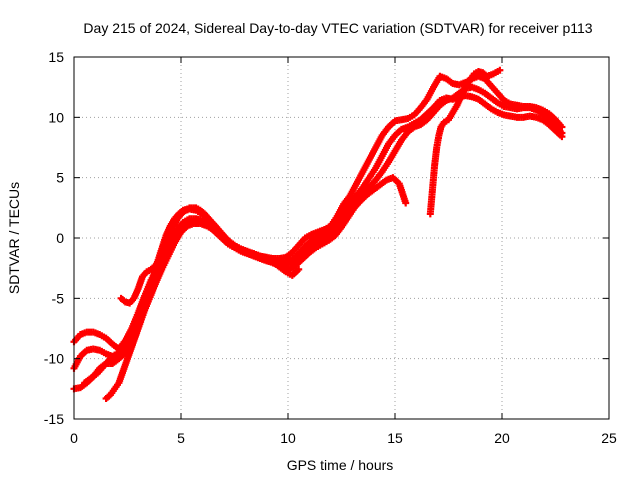 This screenshot has width=640, height=480. I want to click on x-tick-label: 25, so click(609, 438).